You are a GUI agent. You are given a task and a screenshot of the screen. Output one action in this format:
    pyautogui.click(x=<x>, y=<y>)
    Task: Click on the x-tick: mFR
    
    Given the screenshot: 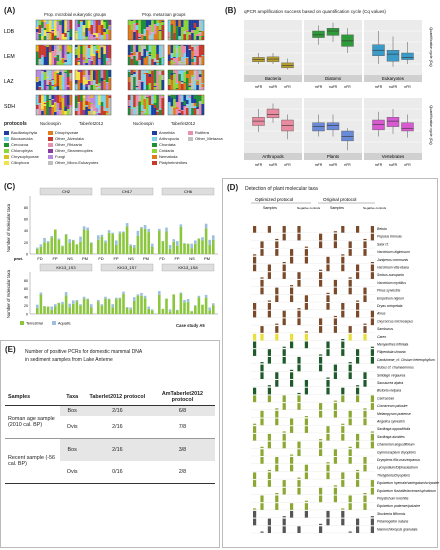 What is the action you would take?
    pyautogui.click(x=319, y=87)
    